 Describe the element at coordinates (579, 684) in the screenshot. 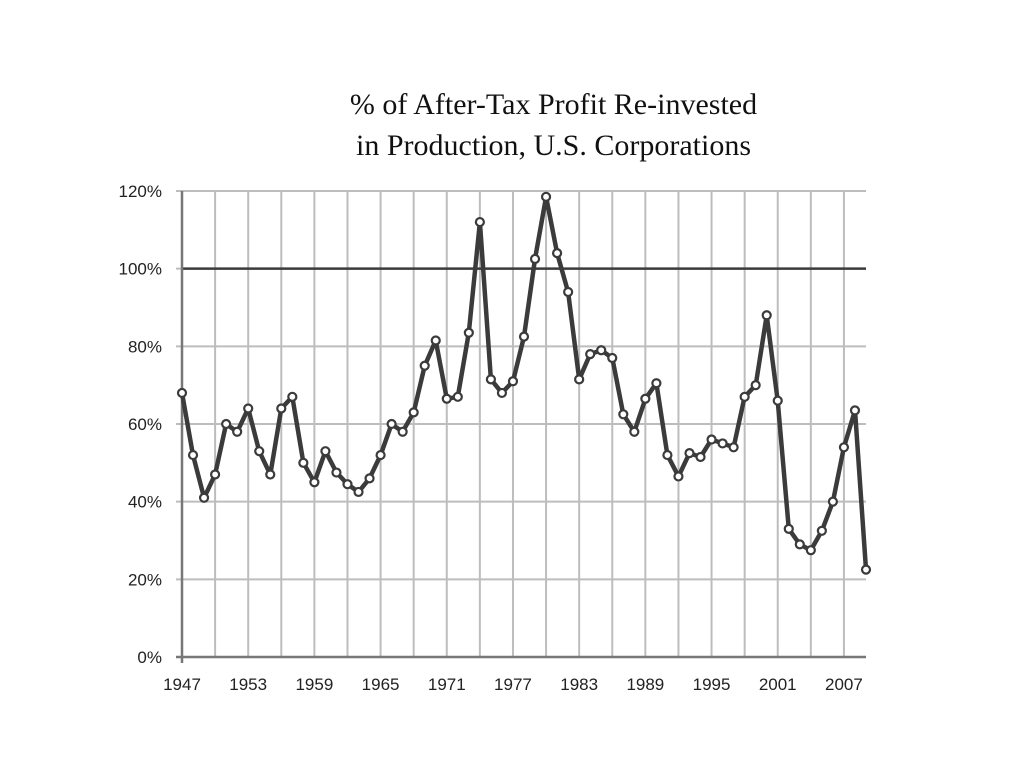

I see `x-tick-label: 1983` at that location.